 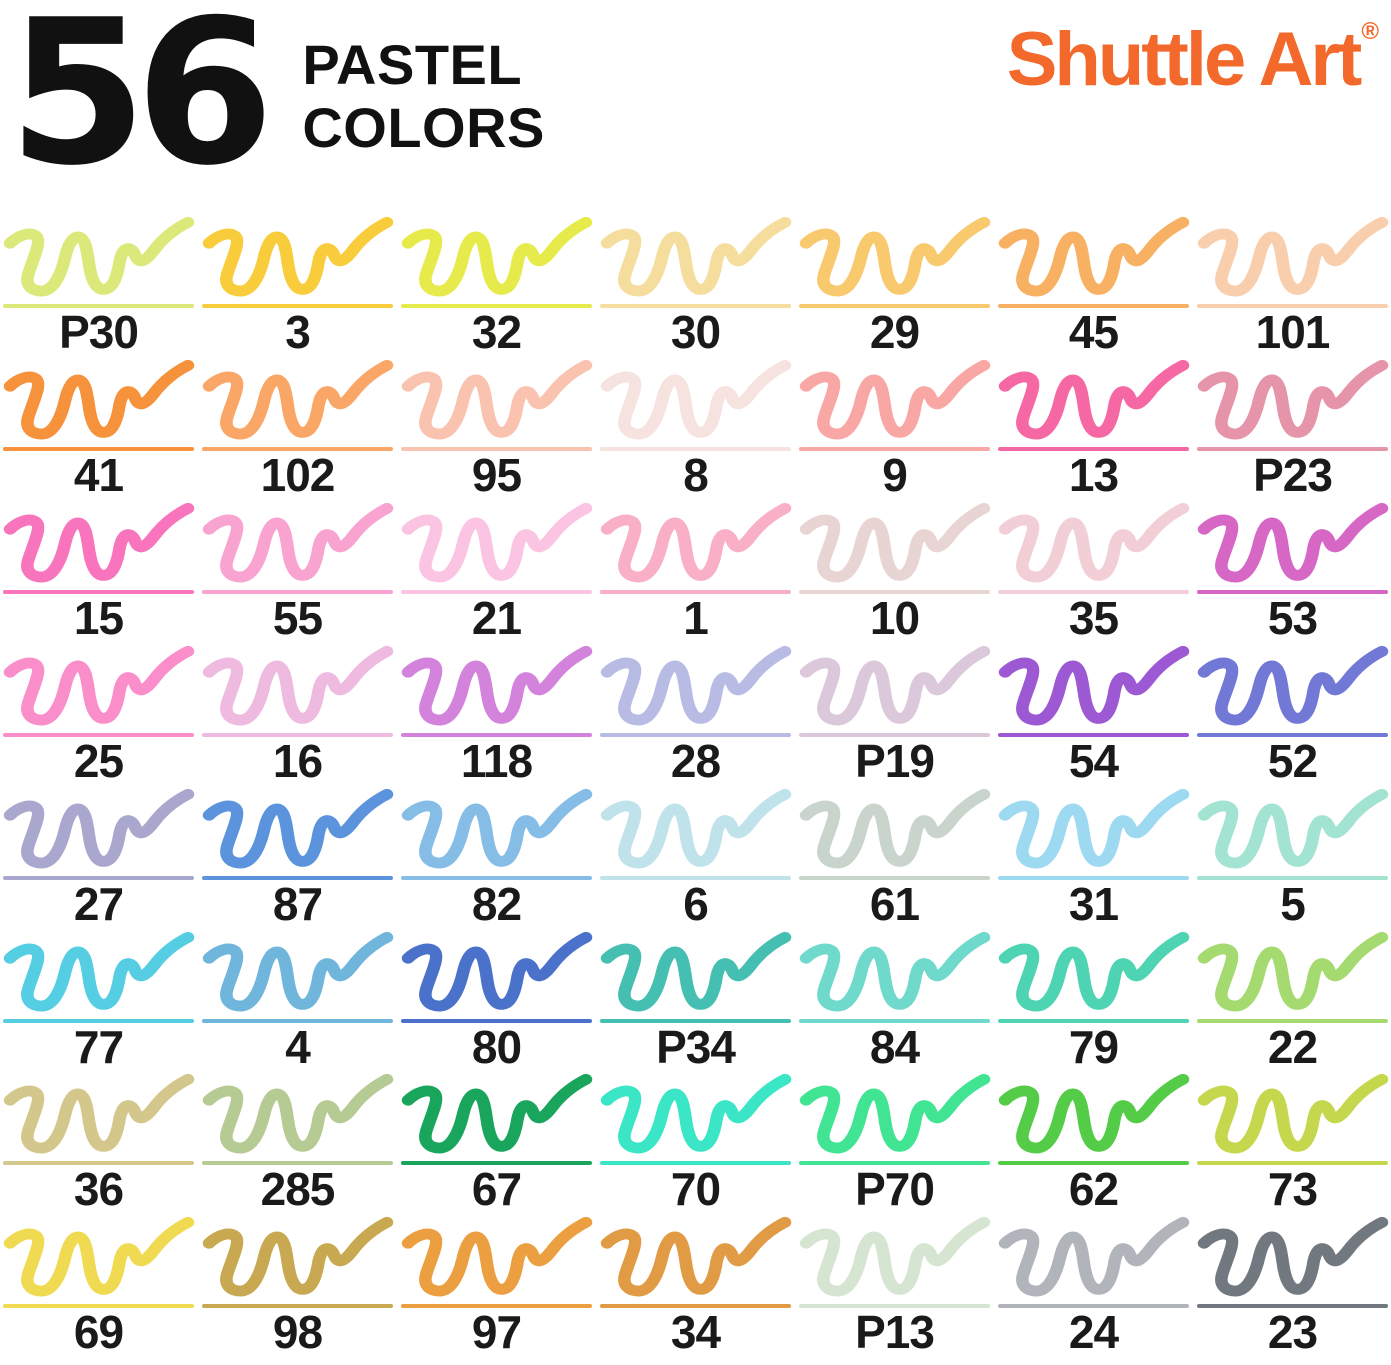 I want to click on swatch-cell: 61, so click(x=895, y=859).